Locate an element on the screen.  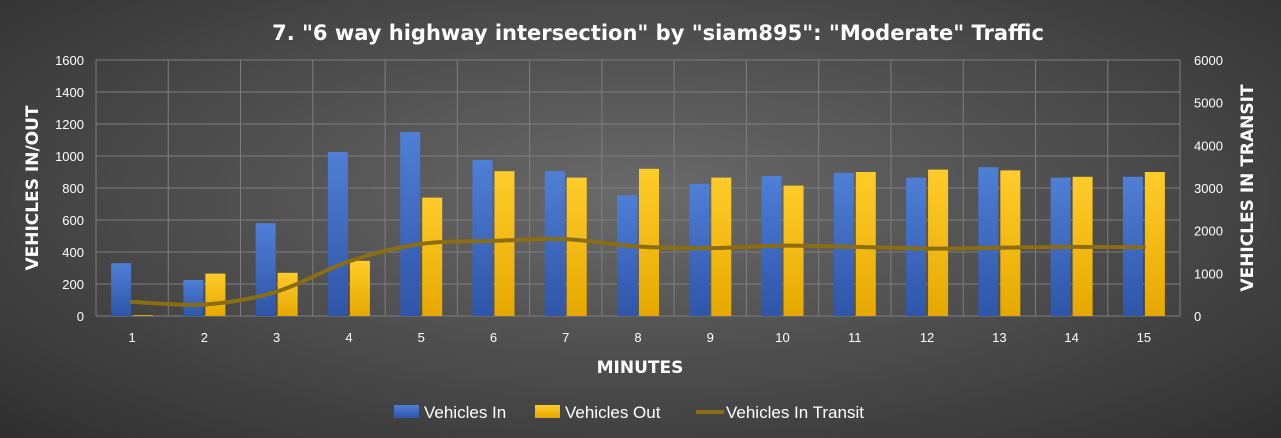
y-tick-label: 1400 is located at coordinates (69, 92).